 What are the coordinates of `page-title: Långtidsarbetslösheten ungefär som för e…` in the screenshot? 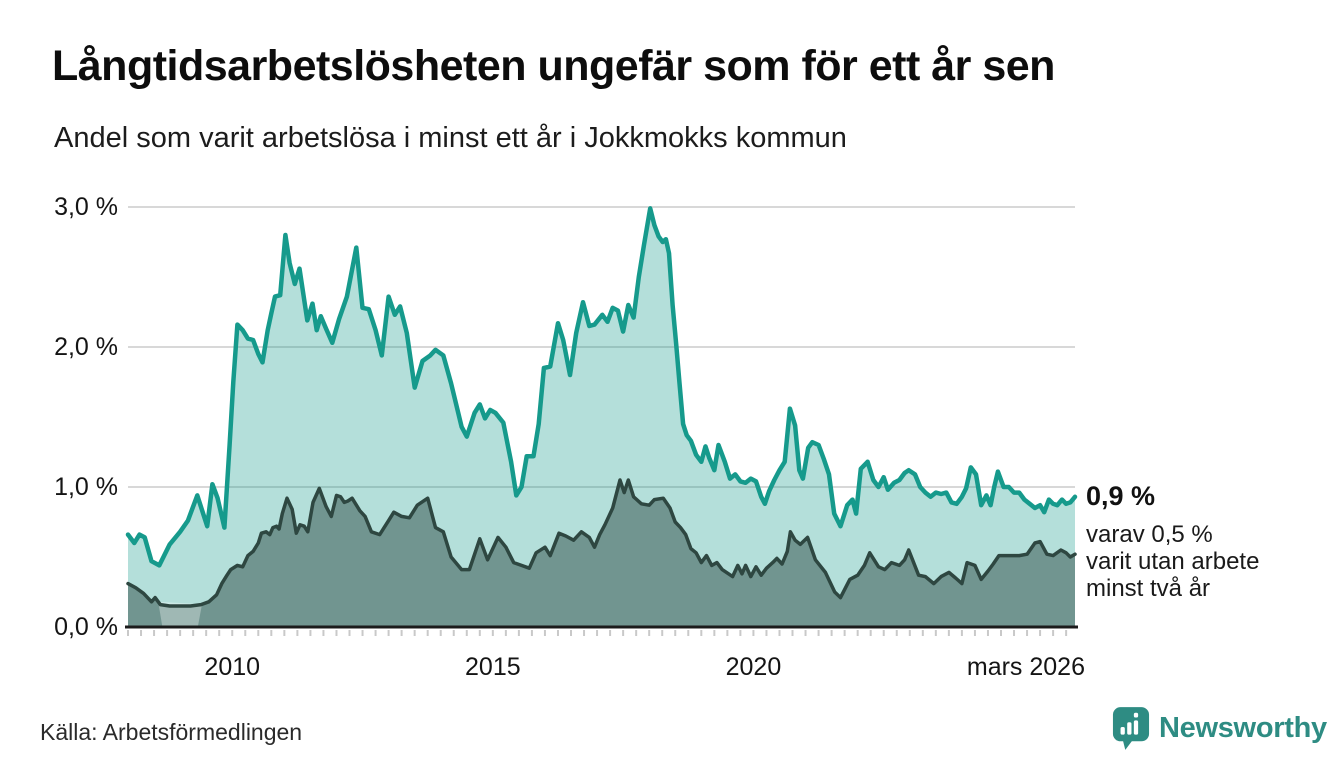 It's located at (553, 66).